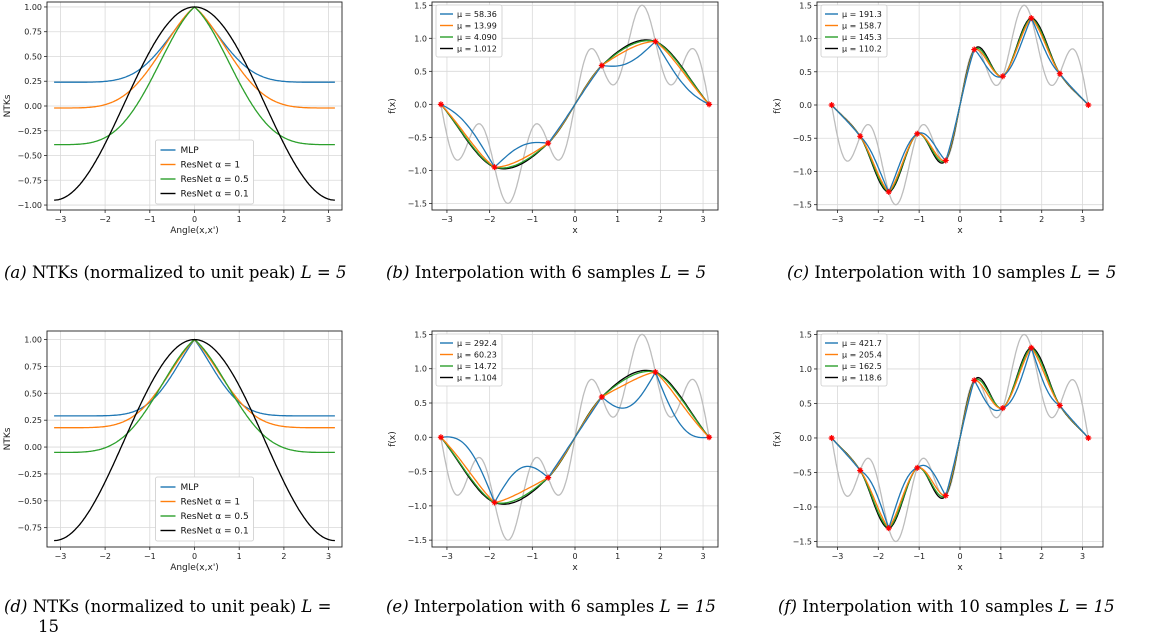  Describe the element at coordinates (33, 420) in the screenshot. I see `y-tick-label: 0.25` at that location.